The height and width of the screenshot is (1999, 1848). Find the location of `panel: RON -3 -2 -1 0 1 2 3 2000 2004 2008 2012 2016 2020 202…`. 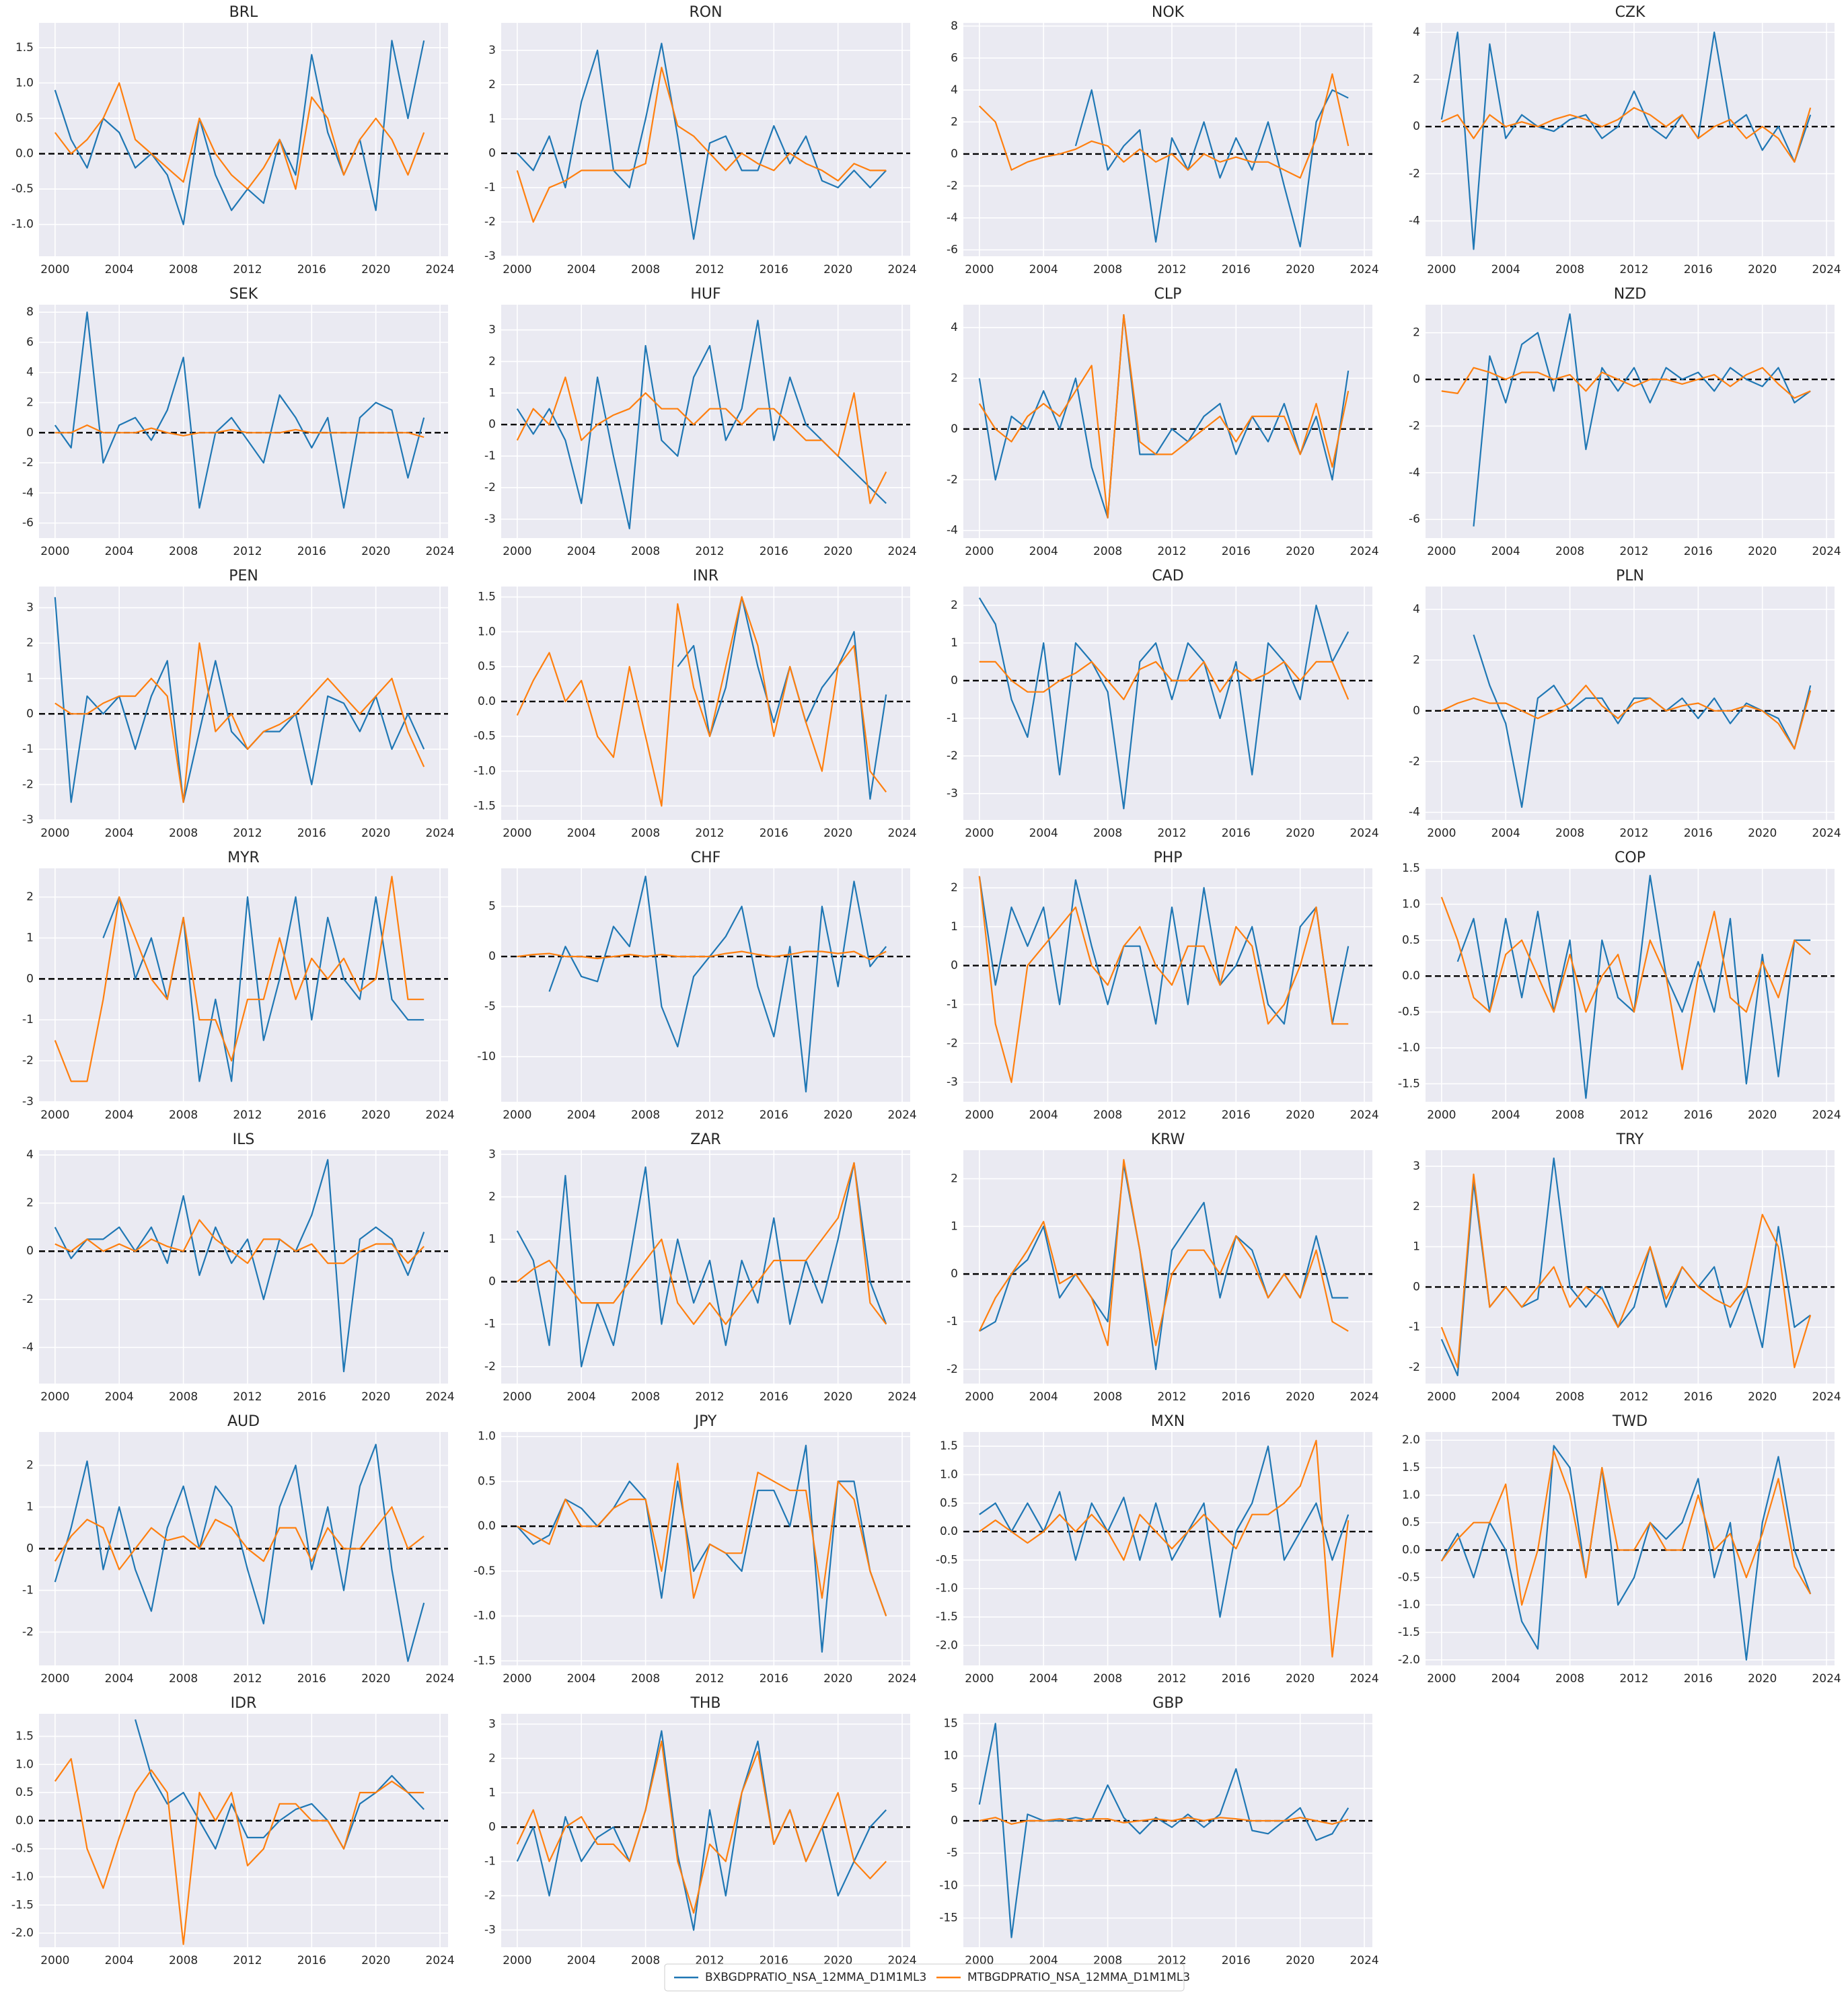

panel: RON -3 -2 -1 0 1 2 3 2000 2004 2008 2012 2016 2020 202… is located at coordinates (701, 140).